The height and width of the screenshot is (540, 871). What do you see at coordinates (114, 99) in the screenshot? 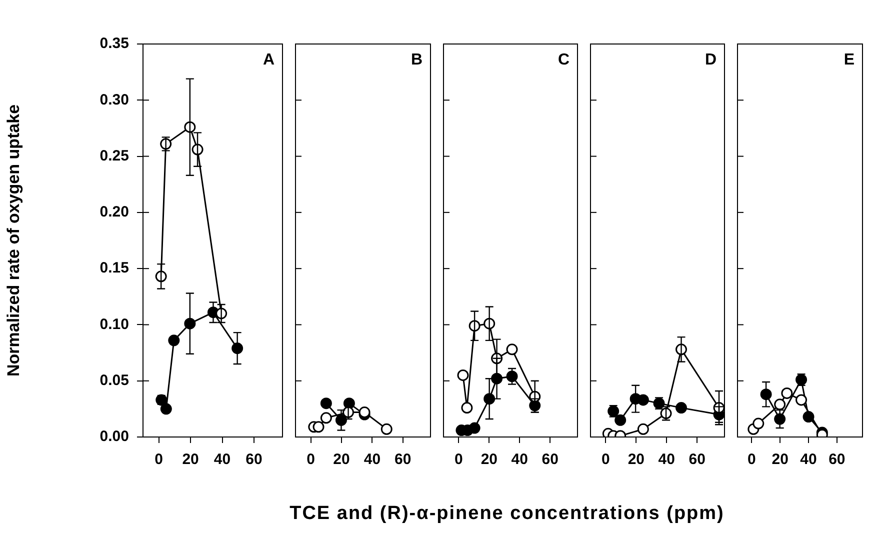
I see `y-tick-label: 0.30` at bounding box center [114, 99].